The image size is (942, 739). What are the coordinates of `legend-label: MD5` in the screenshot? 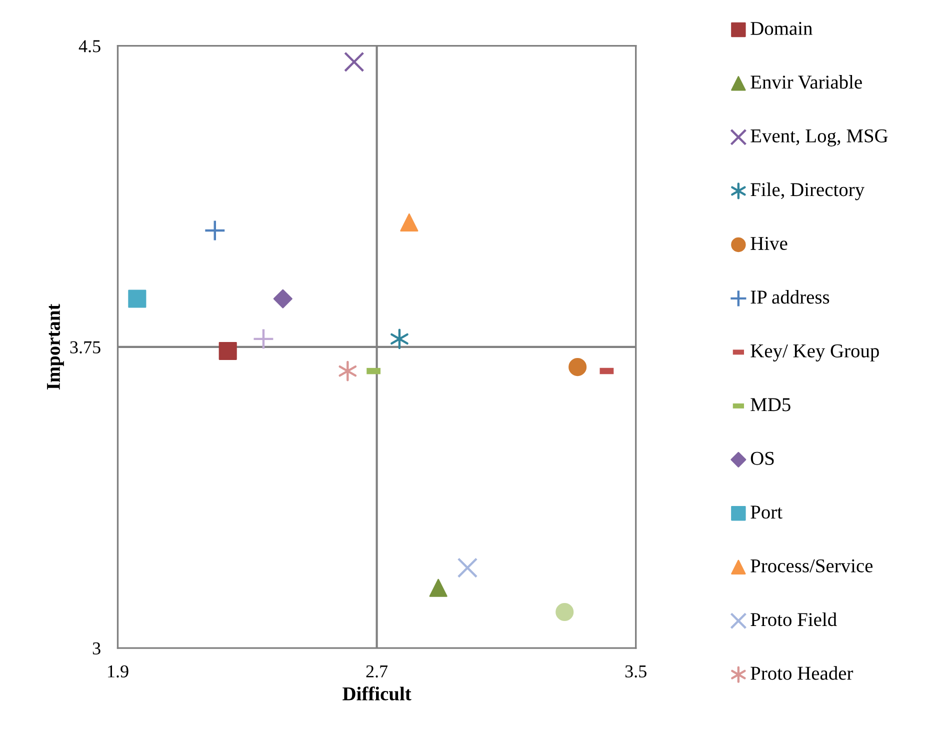 It's located at (770, 405).